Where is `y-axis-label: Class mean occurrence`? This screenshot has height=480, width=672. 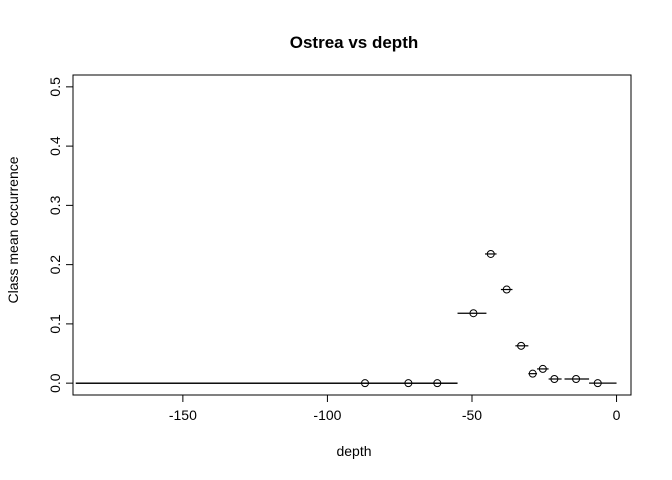 y-axis-label: Class mean occurrence is located at coordinates (13, 229).